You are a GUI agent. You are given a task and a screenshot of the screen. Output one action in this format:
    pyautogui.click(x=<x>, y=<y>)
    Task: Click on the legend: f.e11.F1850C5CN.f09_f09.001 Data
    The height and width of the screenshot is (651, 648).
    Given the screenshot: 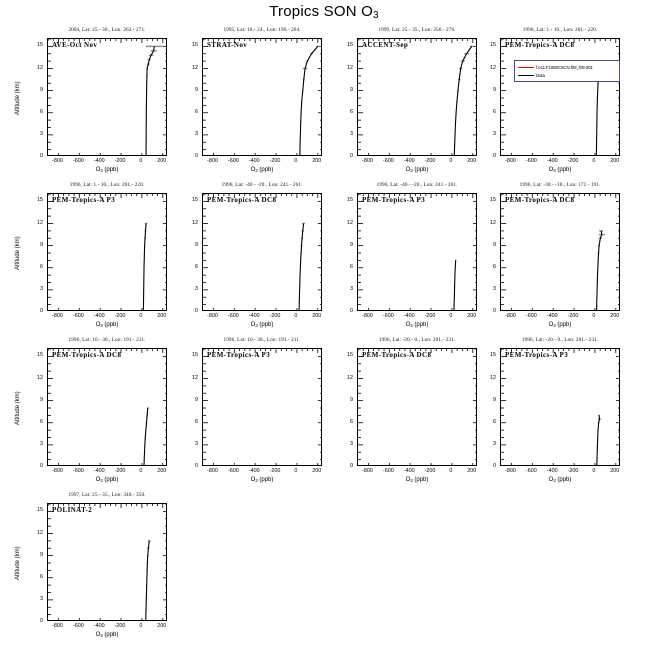 What is the action you would take?
    pyautogui.click(x=567, y=71)
    